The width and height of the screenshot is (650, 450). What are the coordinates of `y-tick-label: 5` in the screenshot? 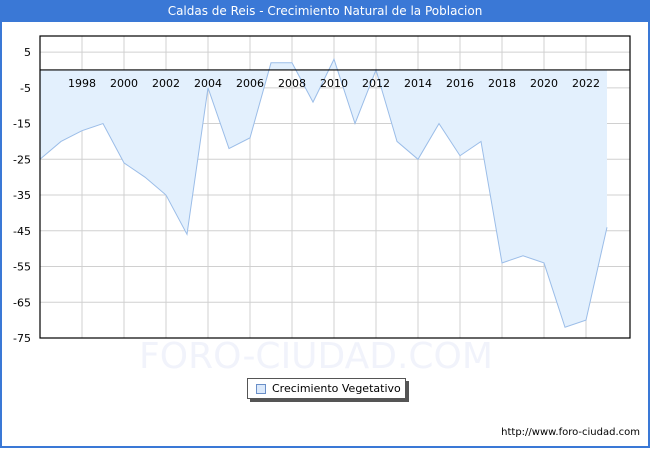 It's located at (27, 52).